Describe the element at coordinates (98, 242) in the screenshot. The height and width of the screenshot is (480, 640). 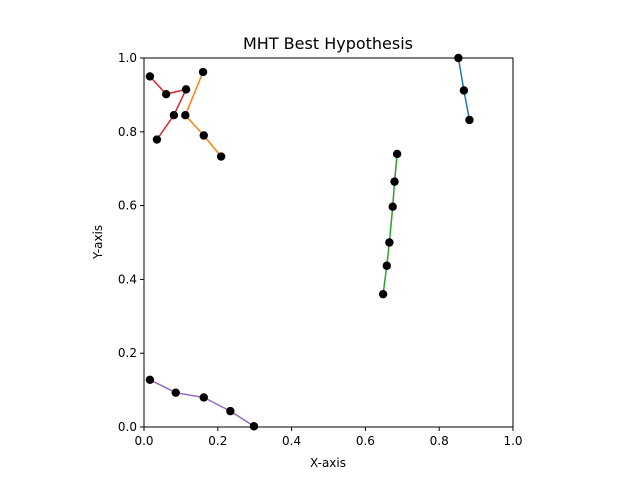
I see `y-axis-label: Y-axis` at that location.